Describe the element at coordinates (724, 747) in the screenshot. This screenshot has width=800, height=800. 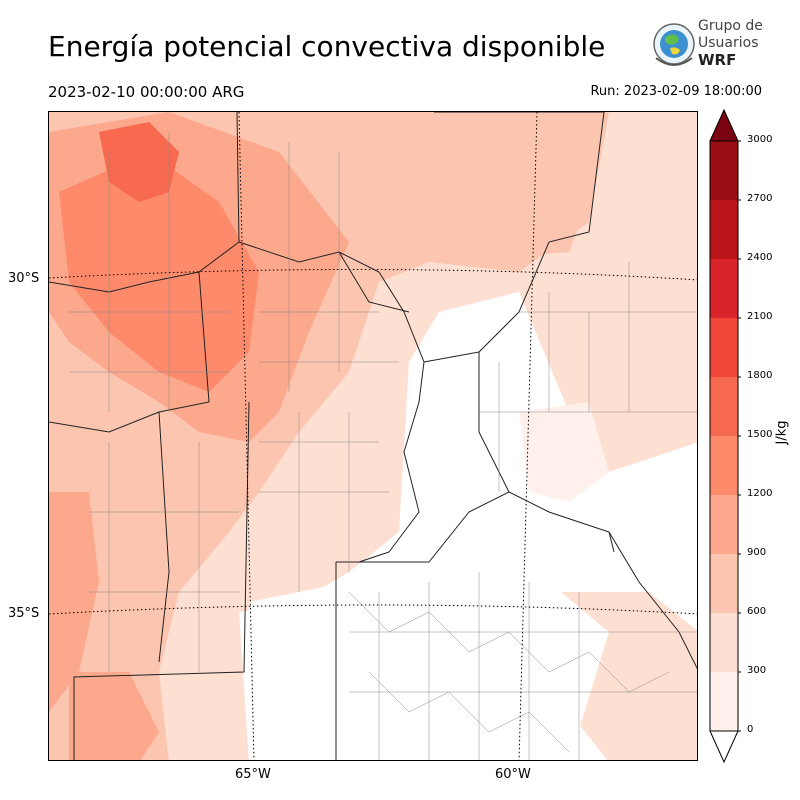
I see `colorbar-extend-min` at that location.